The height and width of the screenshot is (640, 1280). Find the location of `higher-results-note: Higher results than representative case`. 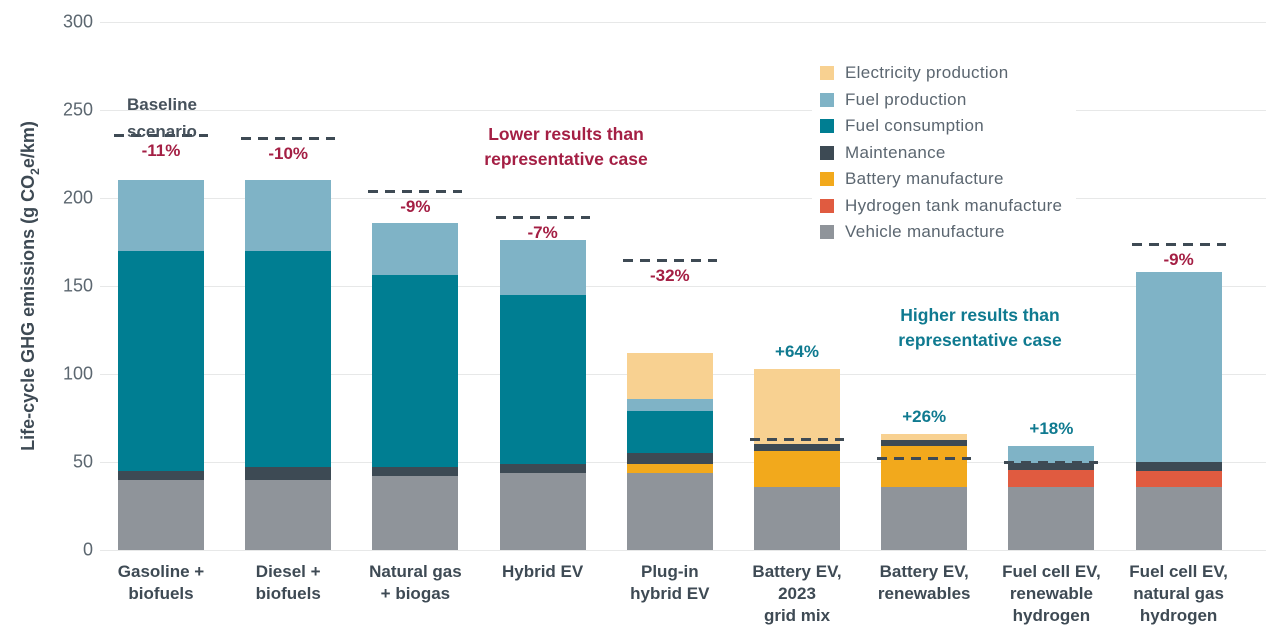

higher-results-note: Higher results than representative case is located at coordinates (979, 328).